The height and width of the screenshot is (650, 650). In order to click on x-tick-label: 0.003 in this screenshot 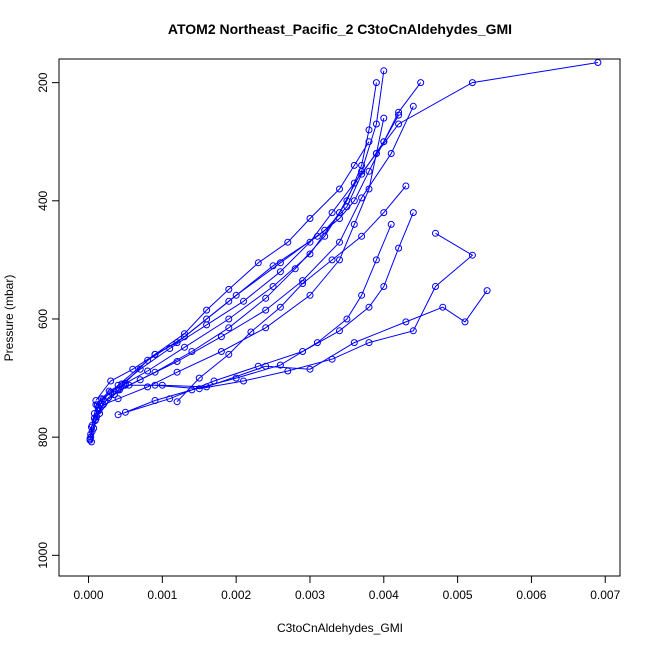, I will do `click(310, 595)`.